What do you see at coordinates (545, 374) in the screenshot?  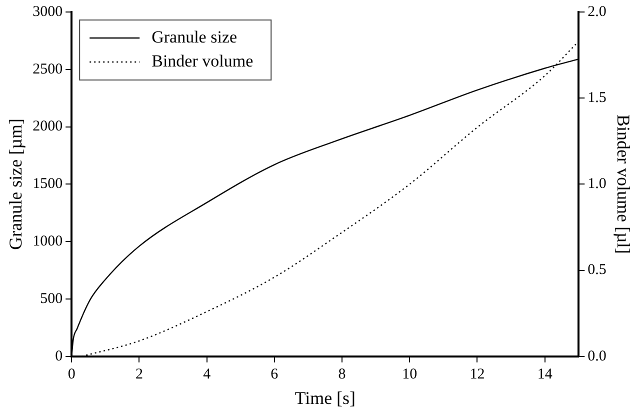 I see `x-tick-label: 14` at bounding box center [545, 374].